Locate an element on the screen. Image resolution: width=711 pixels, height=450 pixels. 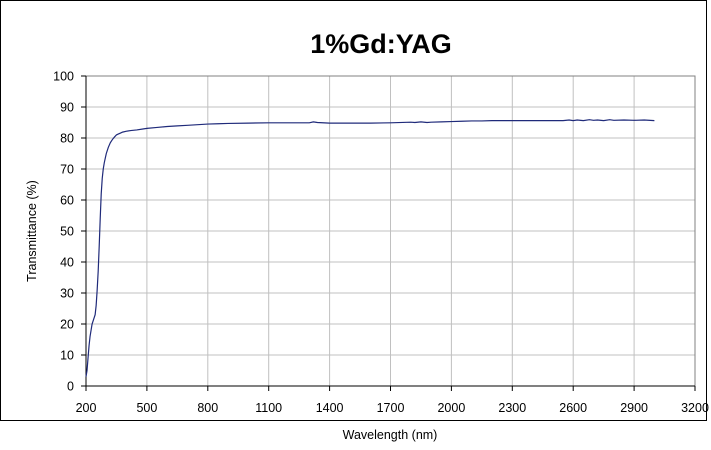
y-tick-label: 40 is located at coordinates (67, 263).